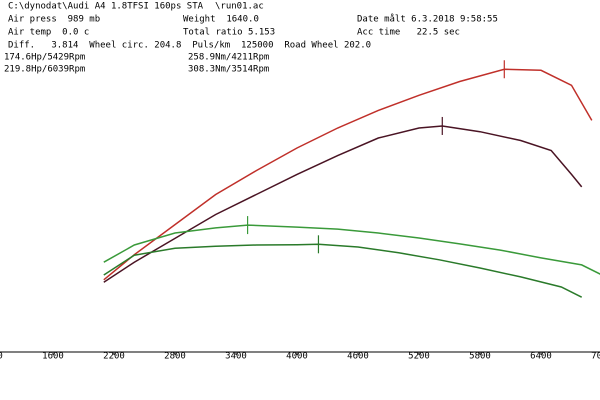 This screenshot has width=600, height=400. What do you see at coordinates (480, 357) in the screenshot?
I see `x-tick-label: 5800` at bounding box center [480, 357].